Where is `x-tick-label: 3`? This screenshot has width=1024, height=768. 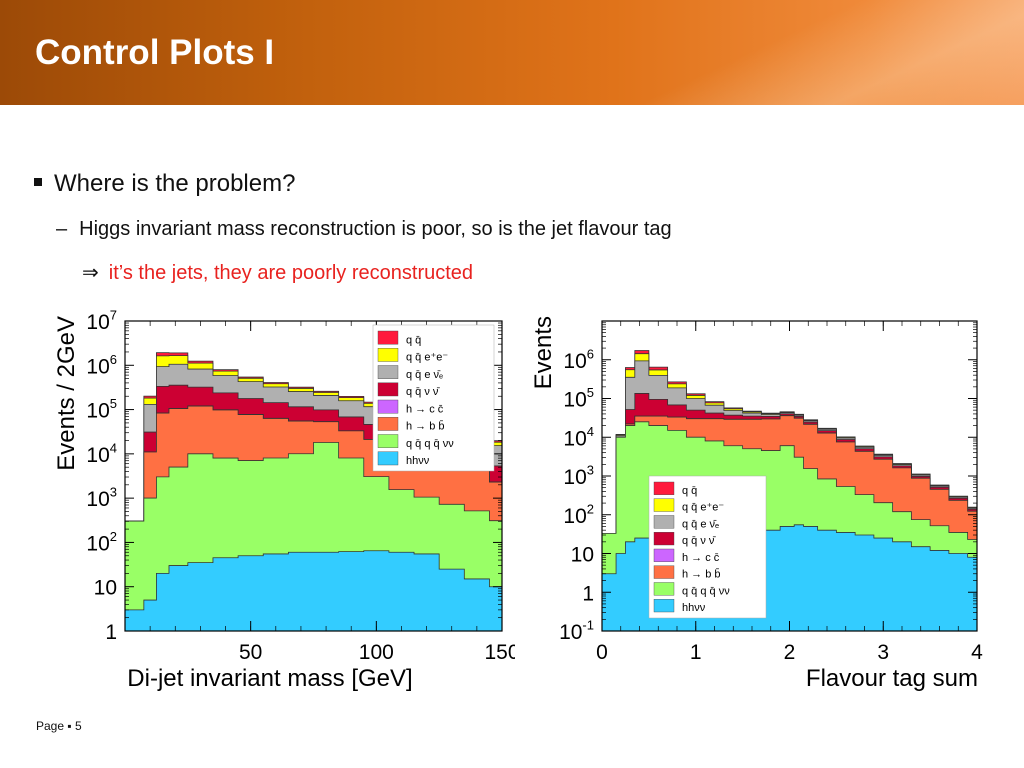
x-tick-label: 3 is located at coordinates (883, 652).